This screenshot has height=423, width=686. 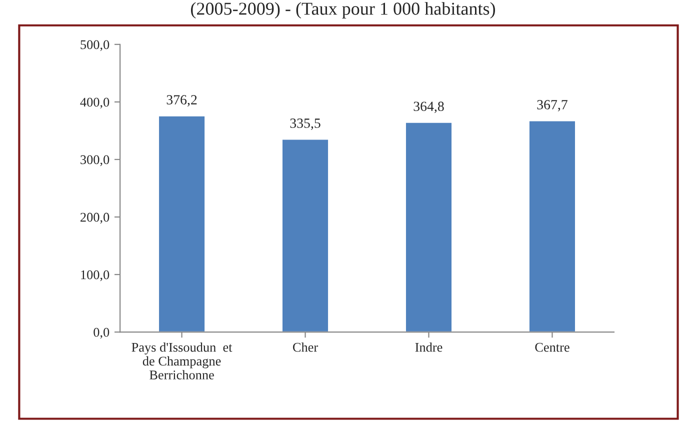 What do you see at coordinates (95, 46) in the screenshot?
I see `y-tick-label: 500,0` at bounding box center [95, 46].